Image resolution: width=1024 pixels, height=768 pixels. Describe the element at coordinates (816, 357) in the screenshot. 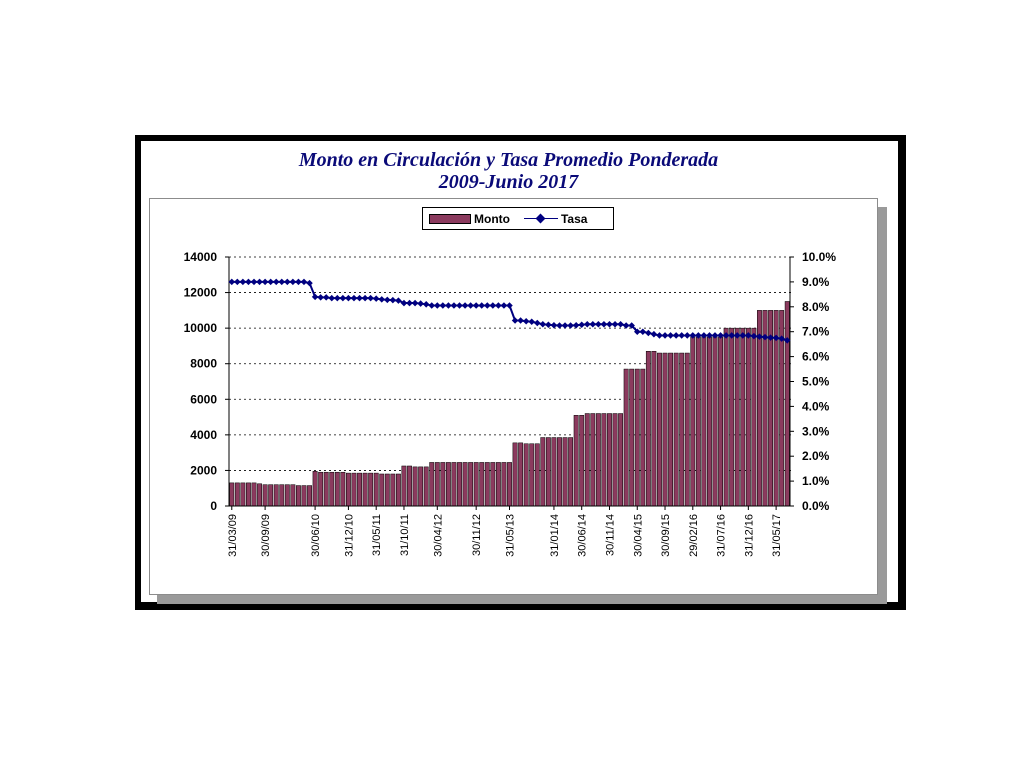

I see `y-right-tick-label: 6.0%` at that location.